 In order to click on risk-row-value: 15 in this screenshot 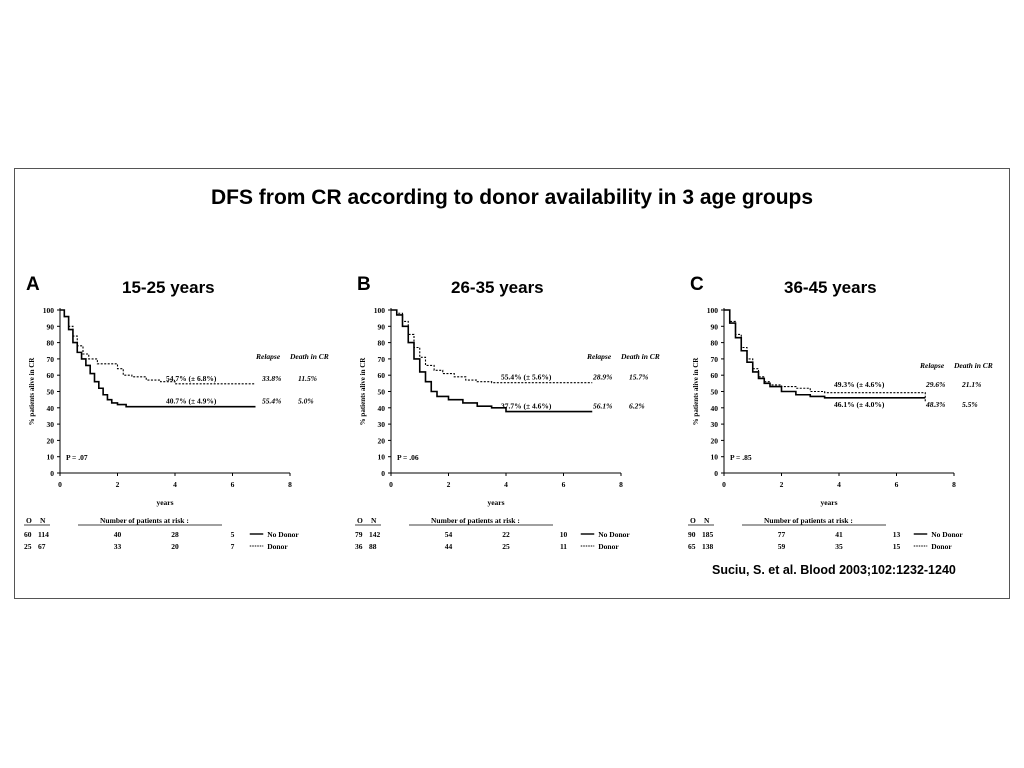, I will do `click(897, 546)`.